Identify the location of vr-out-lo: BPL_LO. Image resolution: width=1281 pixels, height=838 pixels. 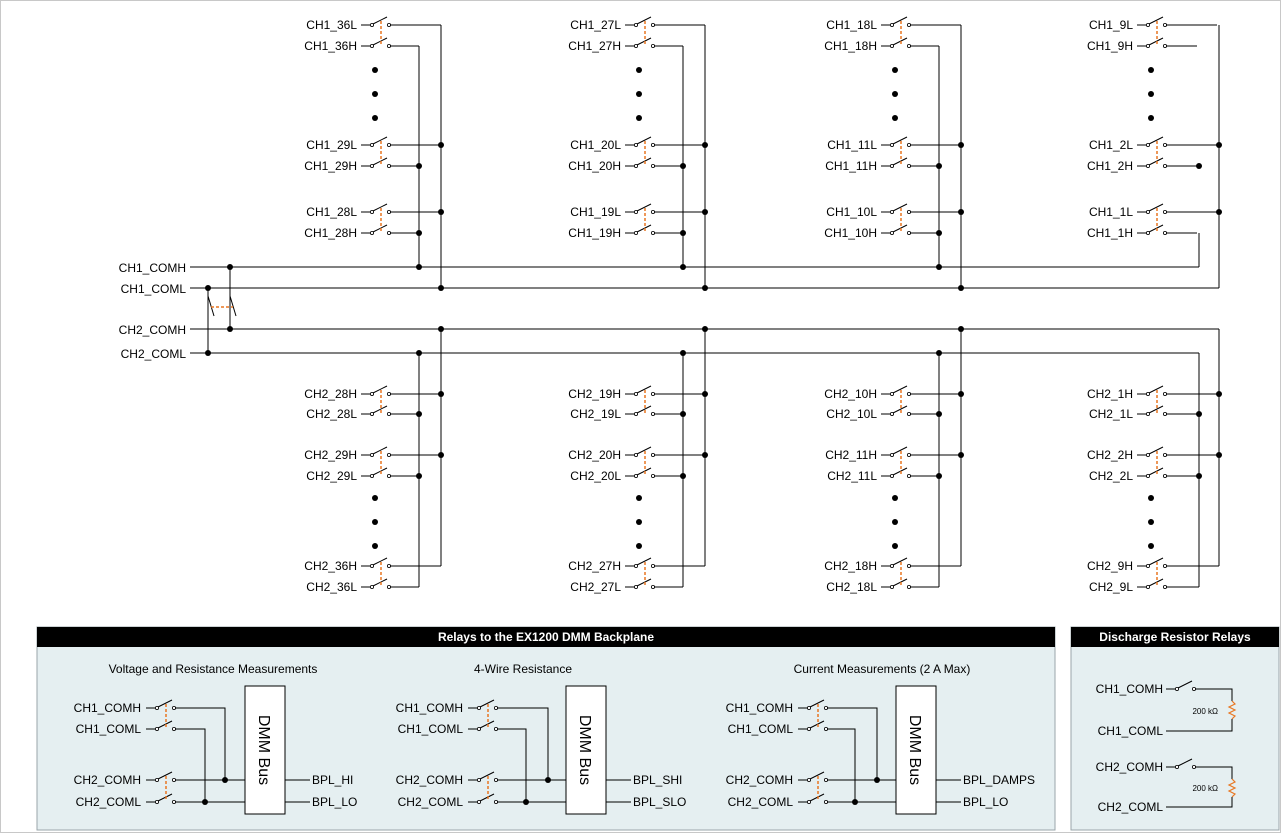
(334, 802).